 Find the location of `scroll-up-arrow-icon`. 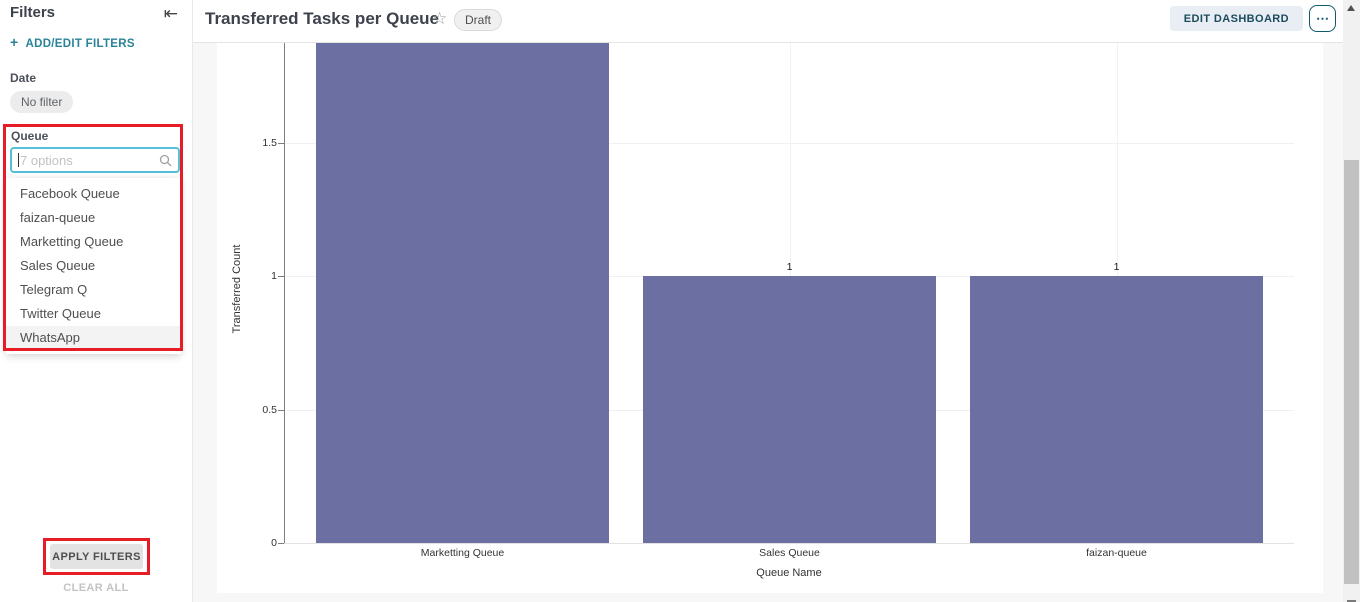

scroll-up-arrow-icon is located at coordinates (1351, 8).